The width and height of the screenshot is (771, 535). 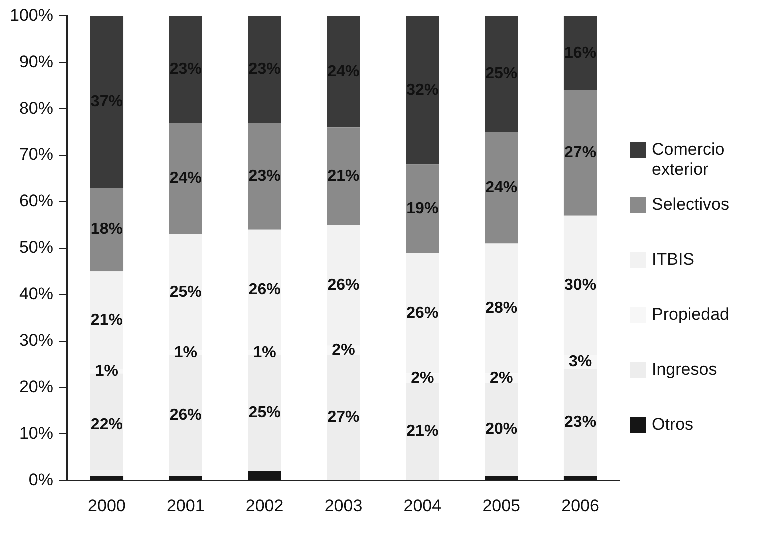 What do you see at coordinates (36, 62) in the screenshot?
I see `y-tick-label: 90%` at bounding box center [36, 62].